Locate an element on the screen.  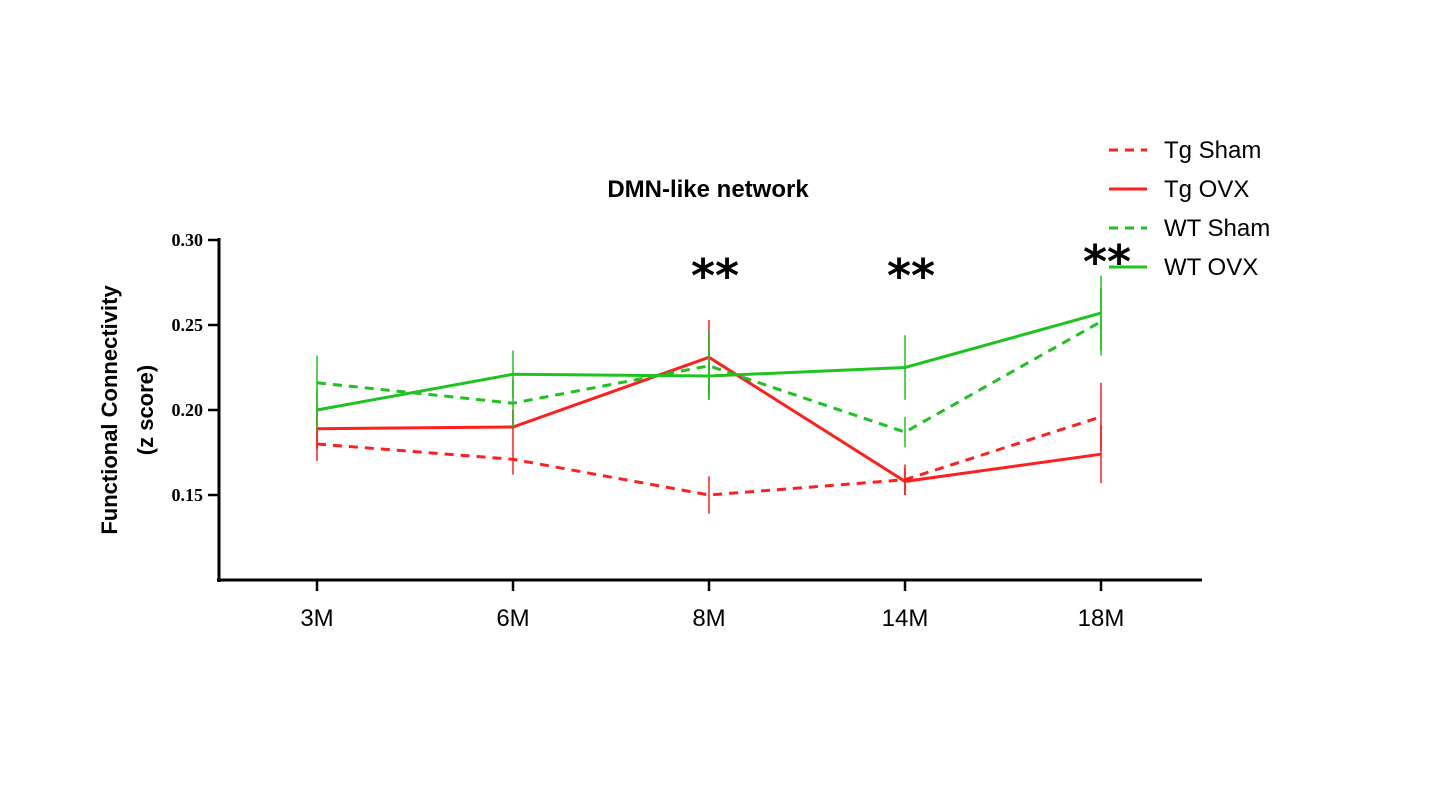
series-tg-sham is located at coordinates (709, 448).